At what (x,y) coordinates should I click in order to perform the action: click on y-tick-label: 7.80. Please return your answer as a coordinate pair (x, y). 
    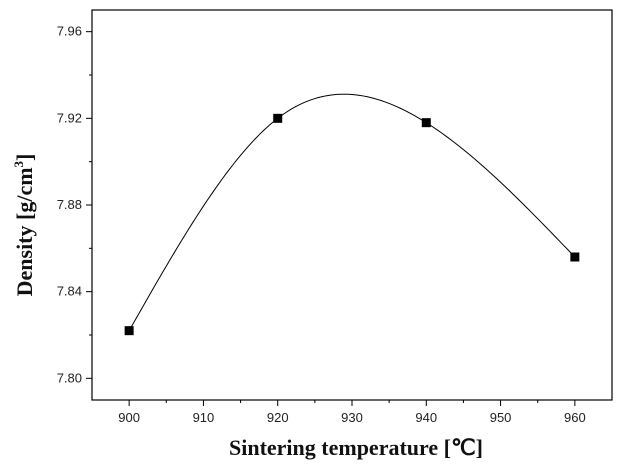
    Looking at the image, I should click on (69, 377).